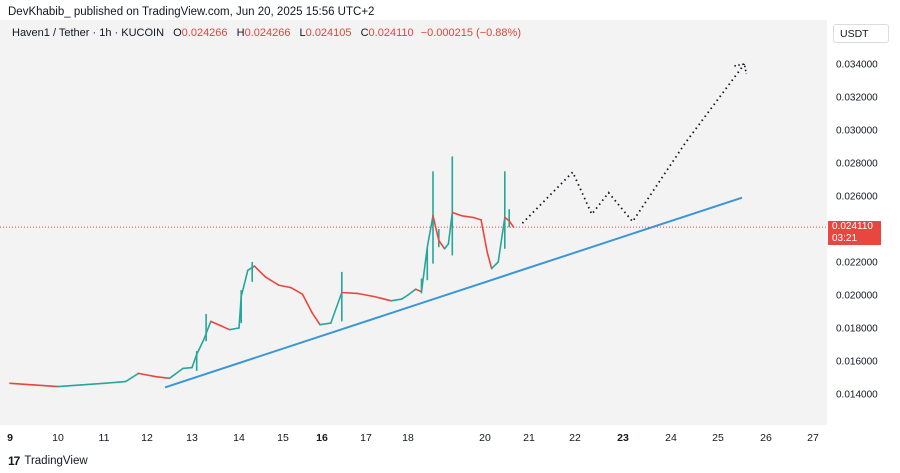 Image resolution: width=900 pixels, height=473 pixels. I want to click on currency-button: USDT, so click(861, 33).